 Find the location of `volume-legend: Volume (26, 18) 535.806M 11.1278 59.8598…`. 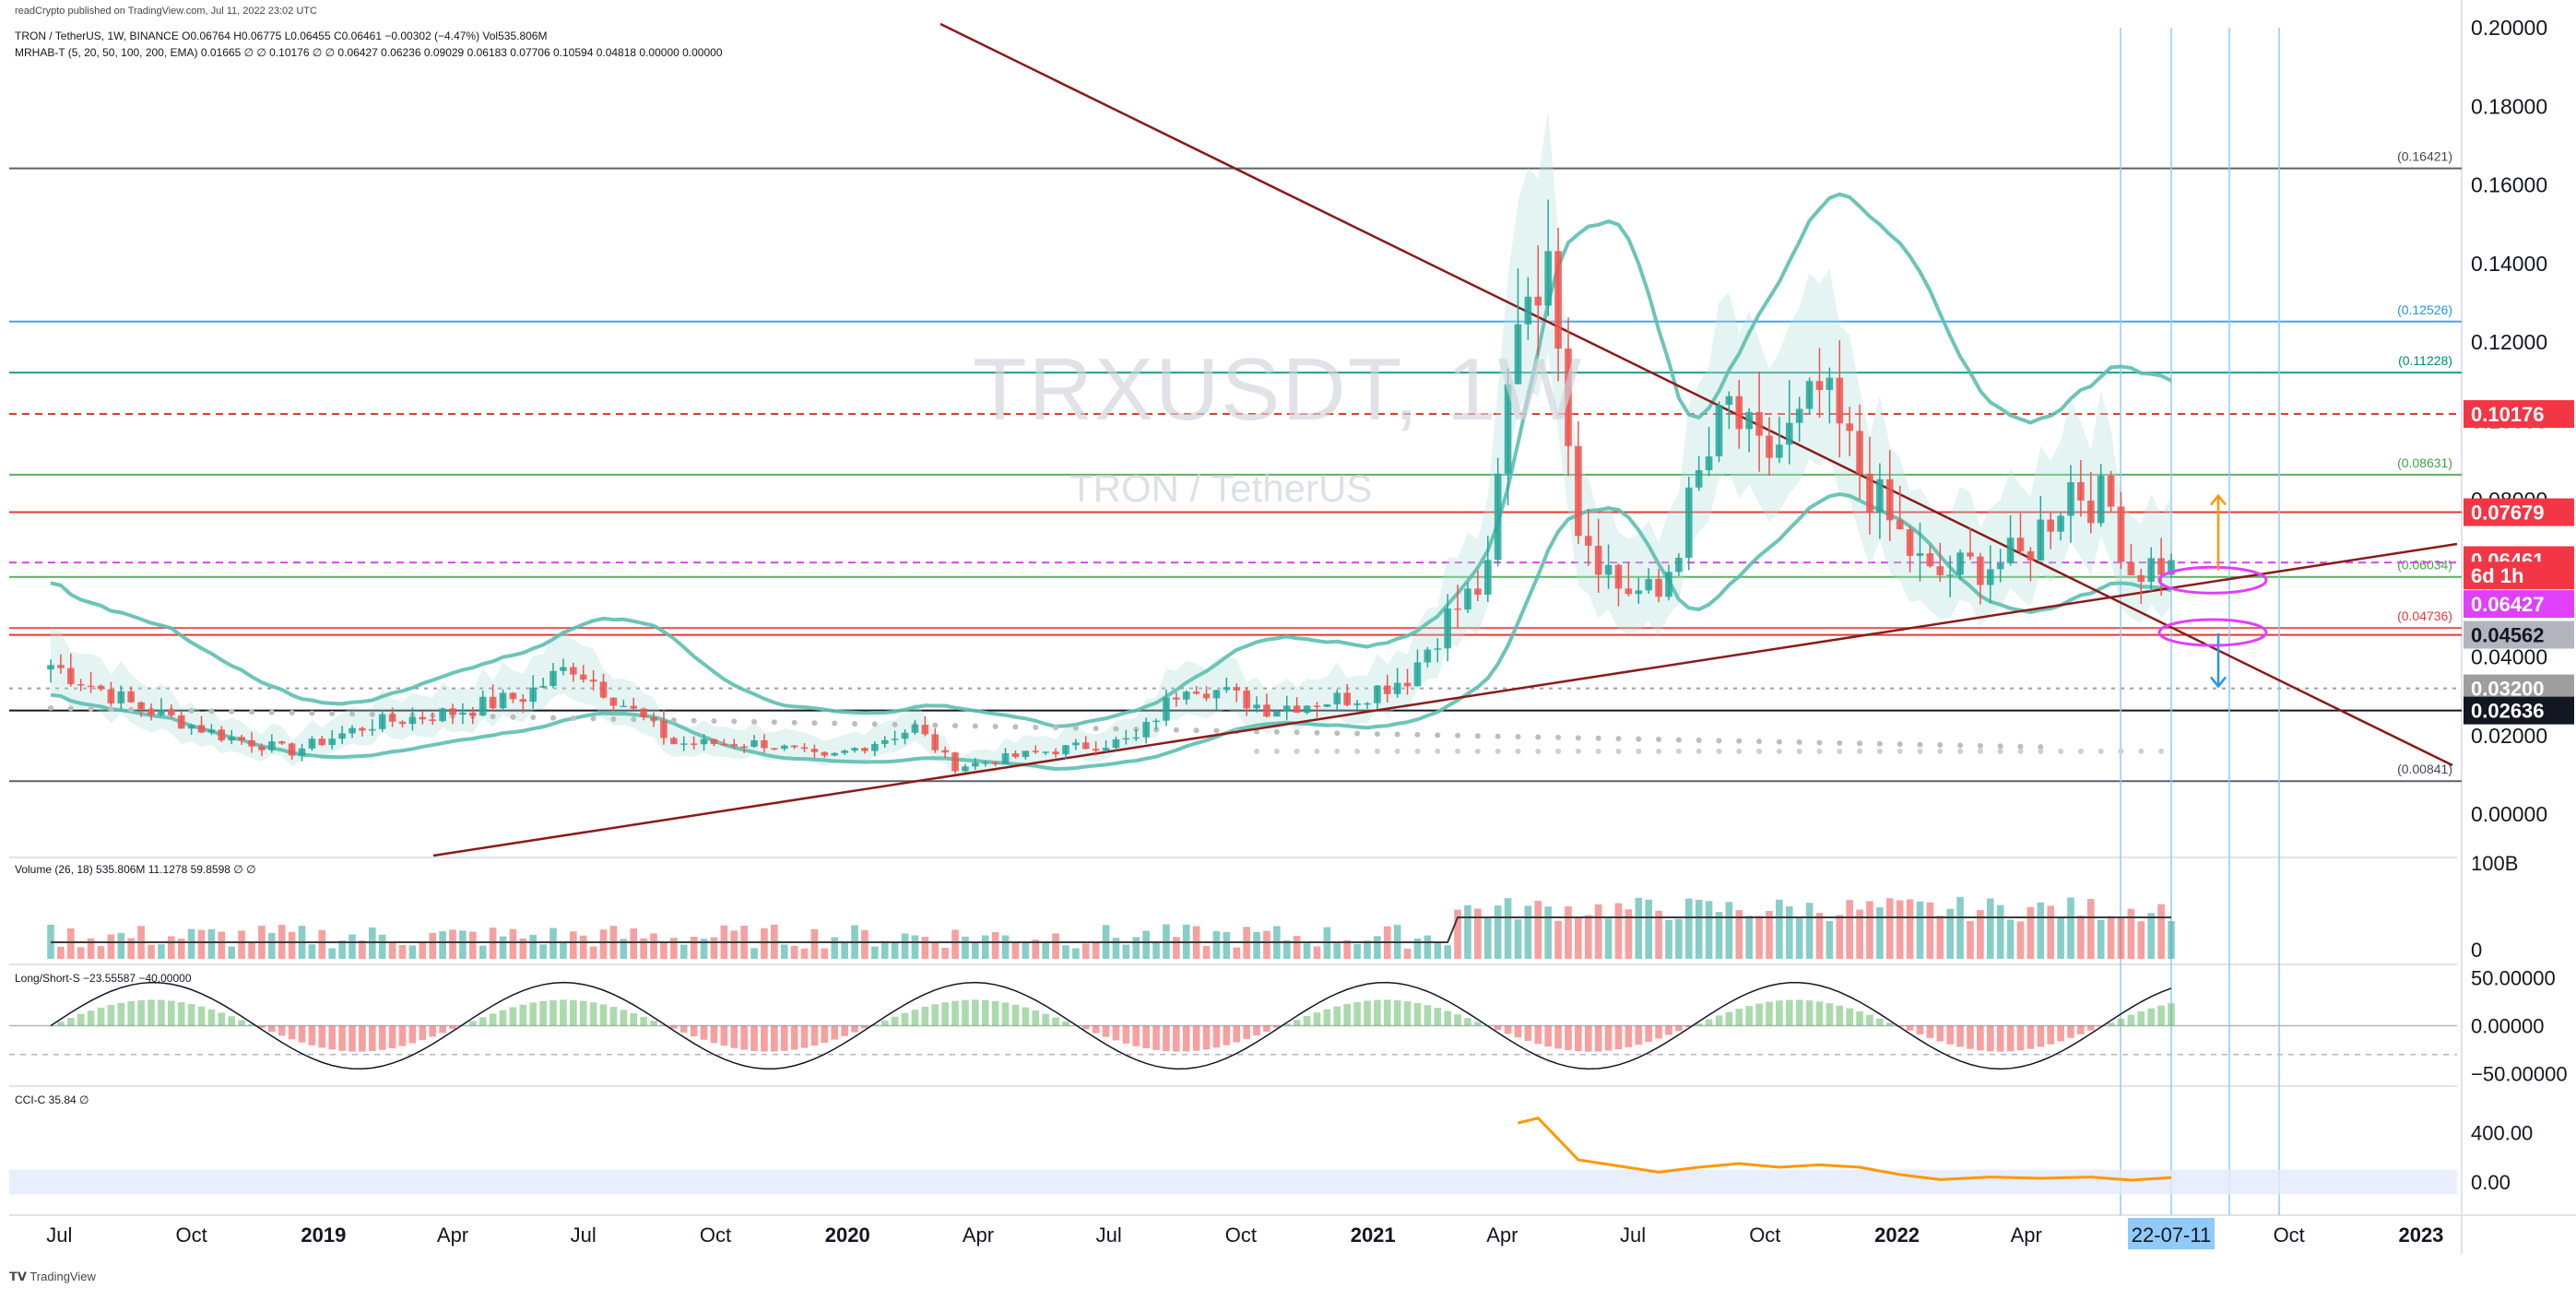

volume-legend: Volume (26, 18) 535.806M 11.1278 59.8598… is located at coordinates (135, 869).